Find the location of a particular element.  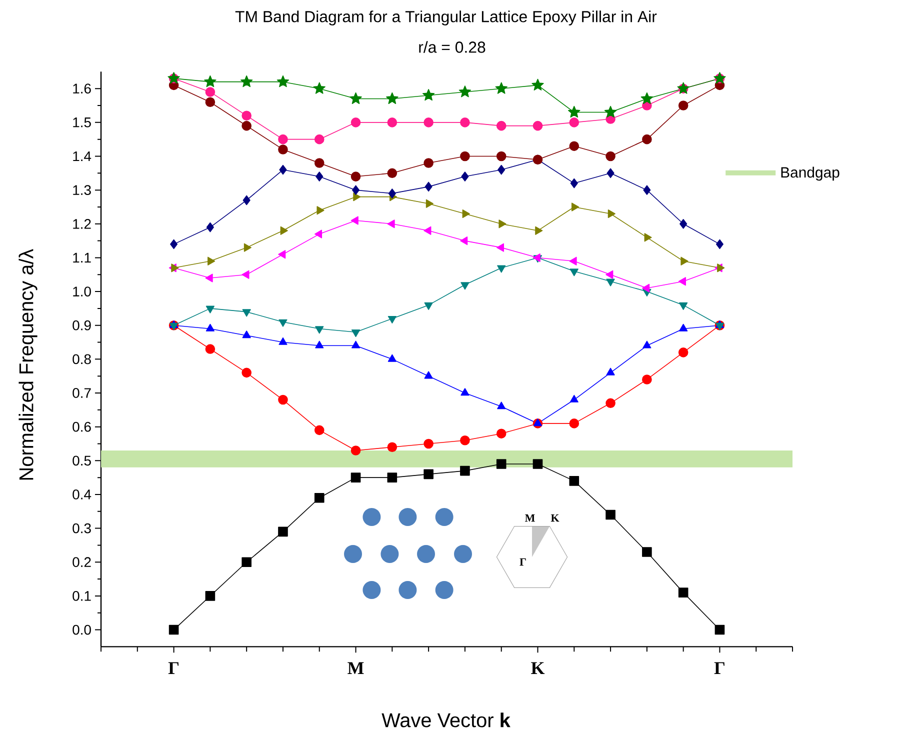

y-tick-label: 1.6 is located at coordinates (82, 89).